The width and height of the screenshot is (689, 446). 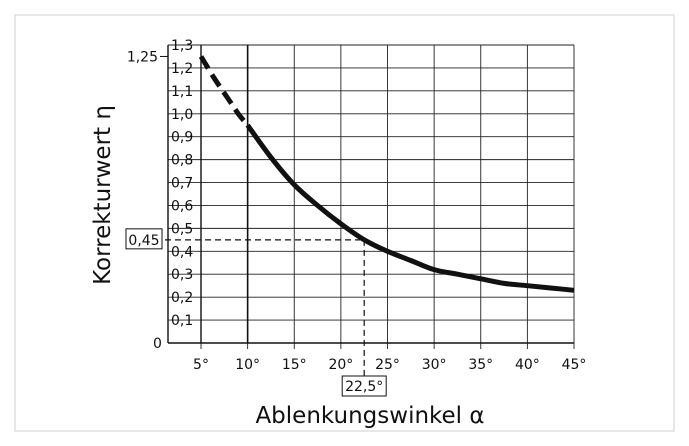 I want to click on x-tick-label: 5°, so click(x=201, y=365).